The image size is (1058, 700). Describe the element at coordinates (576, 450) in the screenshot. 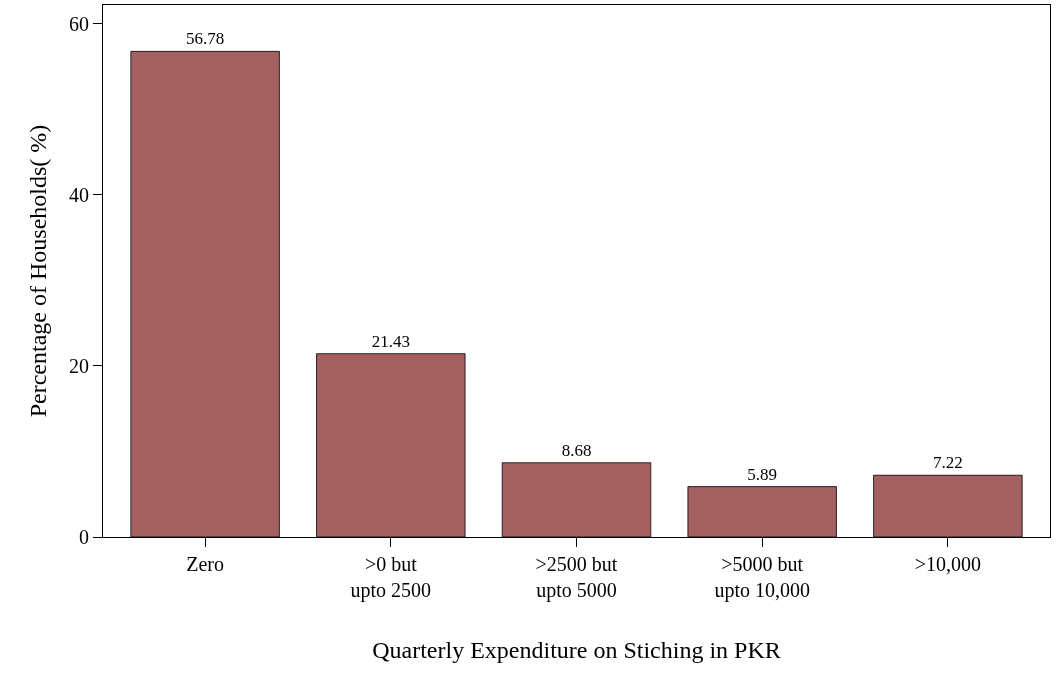

I see `data-label: 8.68` at that location.